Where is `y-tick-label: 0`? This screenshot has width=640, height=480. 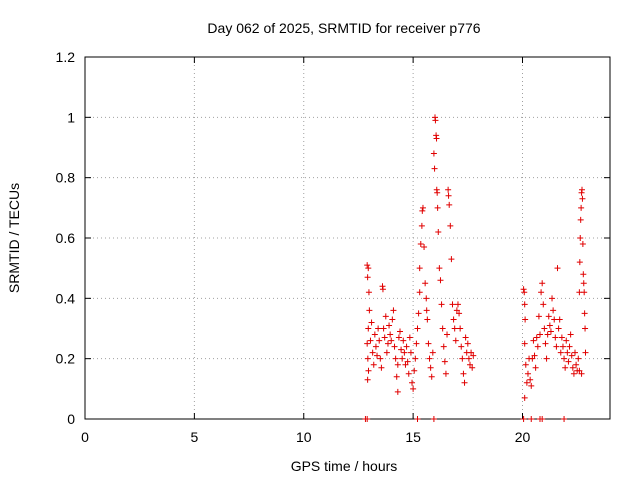
y-tick-label: 0 is located at coordinates (71, 419).